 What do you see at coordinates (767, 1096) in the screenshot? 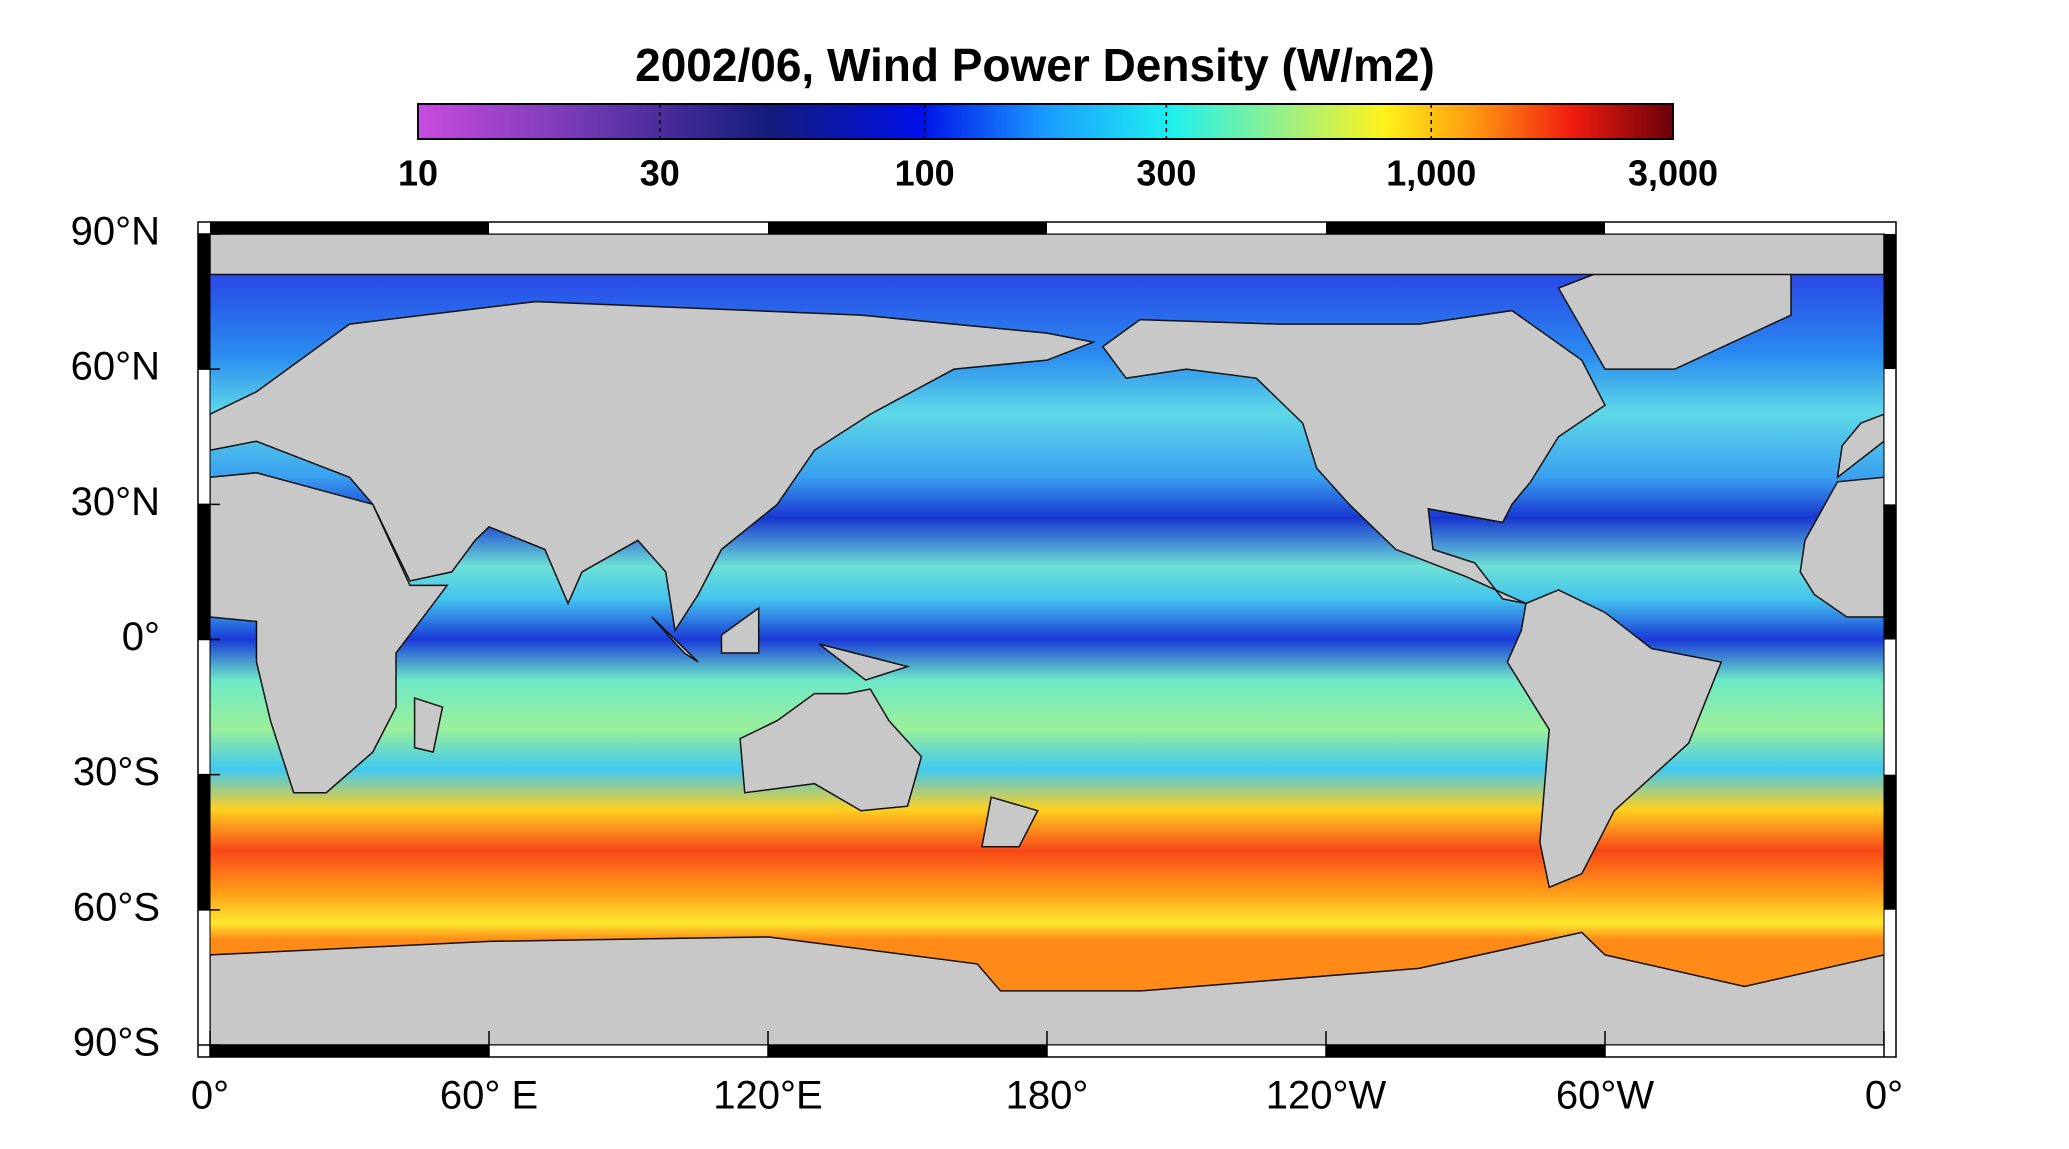
I see `x-tick-label: 120°E` at bounding box center [767, 1096].